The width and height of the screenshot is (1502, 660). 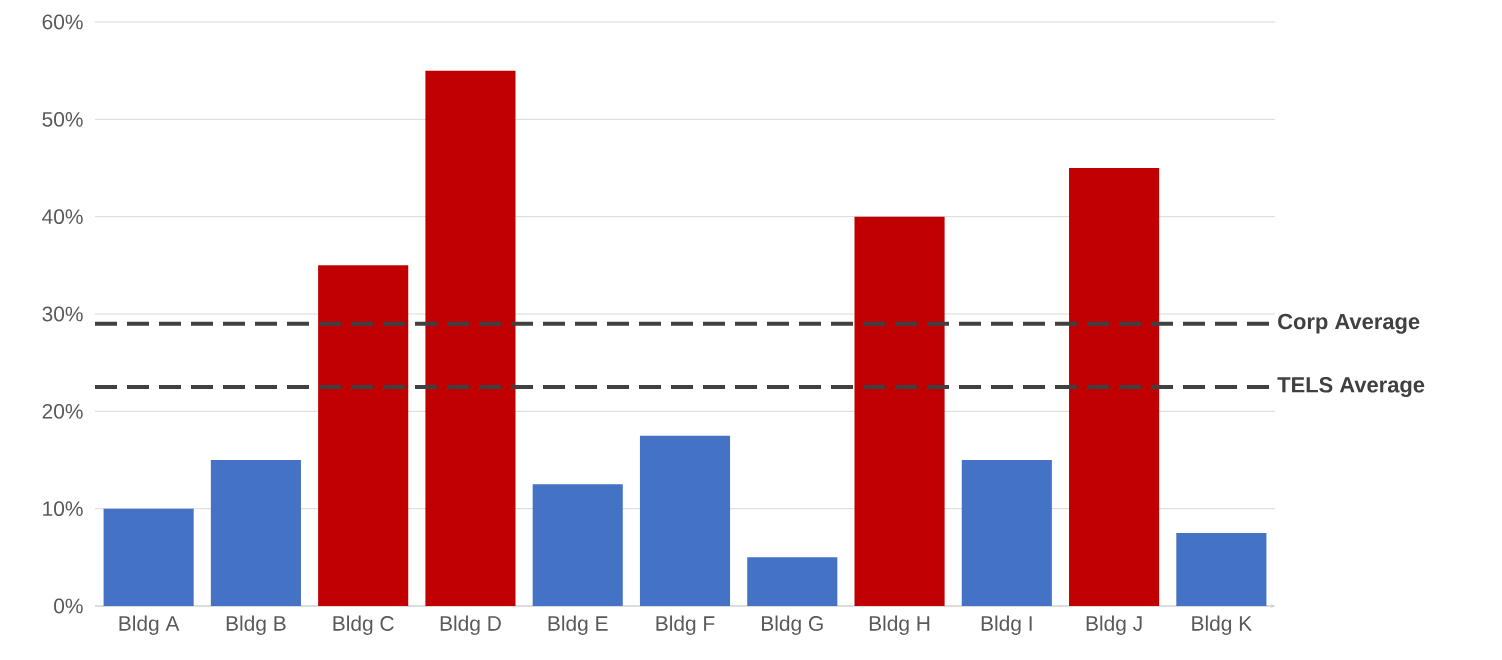 What do you see at coordinates (149, 625) in the screenshot?
I see `x-tick-label: Bldg A` at bounding box center [149, 625].